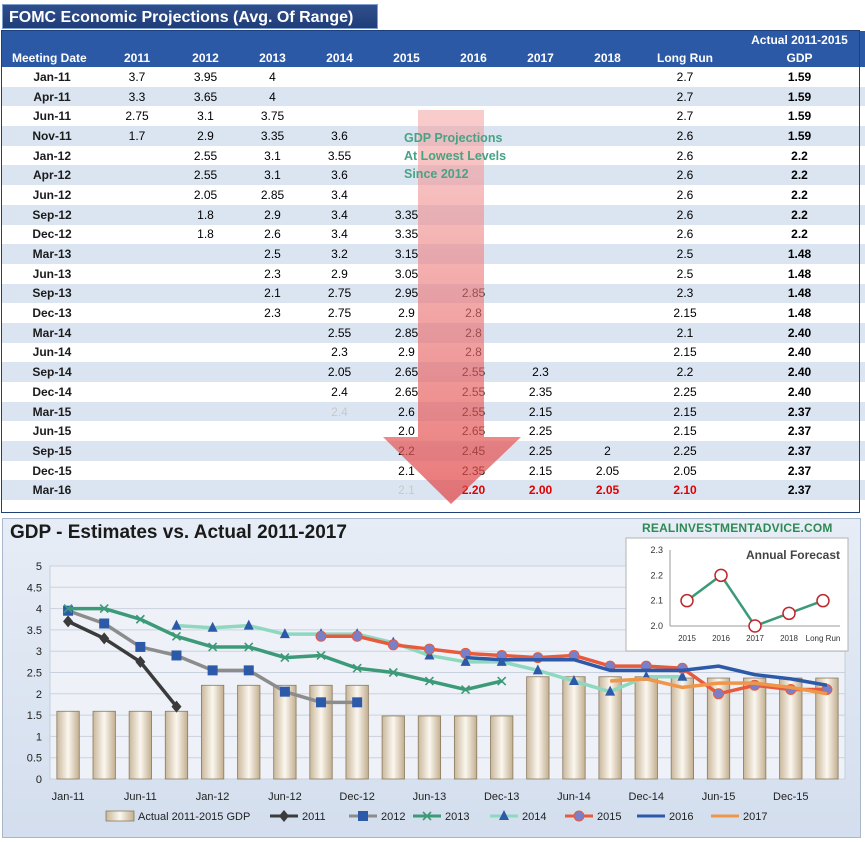 This screenshot has width=865, height=842. I want to click on value-cell: 2, so click(607, 451).